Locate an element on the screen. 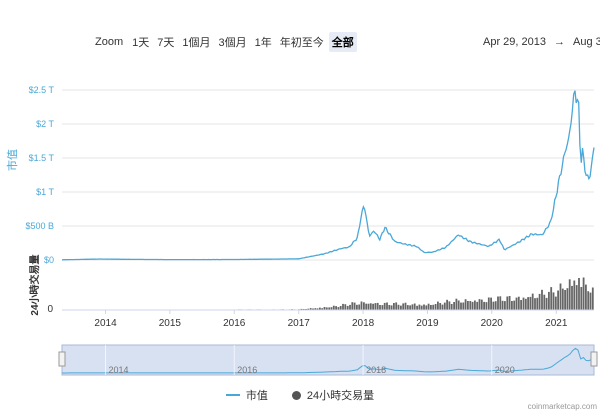 The image size is (600, 413). zoom-button-1y: 1年 is located at coordinates (263, 43).